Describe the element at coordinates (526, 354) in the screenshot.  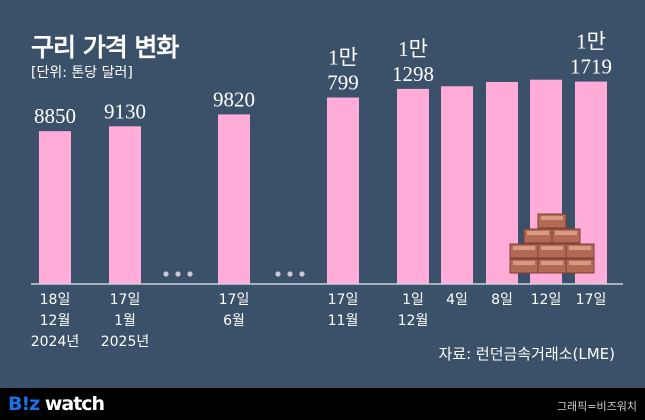
I see `source-note: 자료: 런던금속거래소(LME)` at that location.